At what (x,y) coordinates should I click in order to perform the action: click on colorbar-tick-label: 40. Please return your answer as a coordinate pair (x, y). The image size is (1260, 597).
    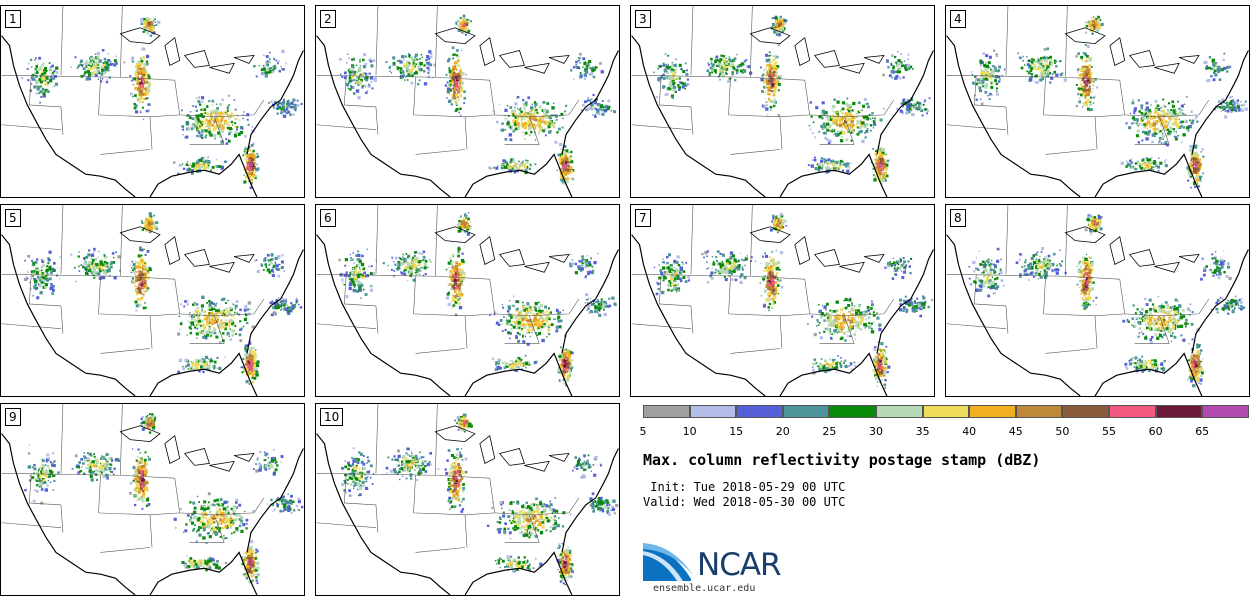
    Looking at the image, I should click on (969, 431).